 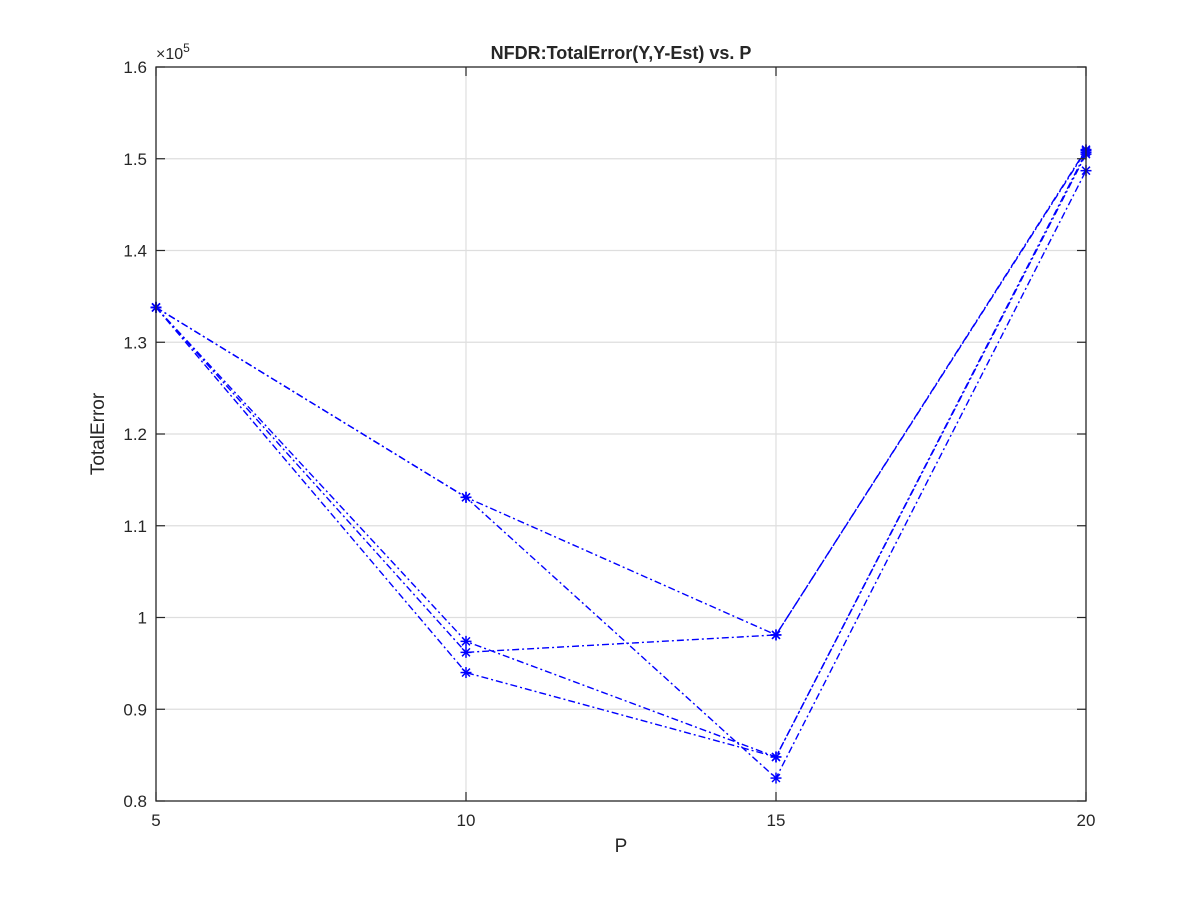 What do you see at coordinates (142, 618) in the screenshot?
I see `y-tick-label: 1` at bounding box center [142, 618].